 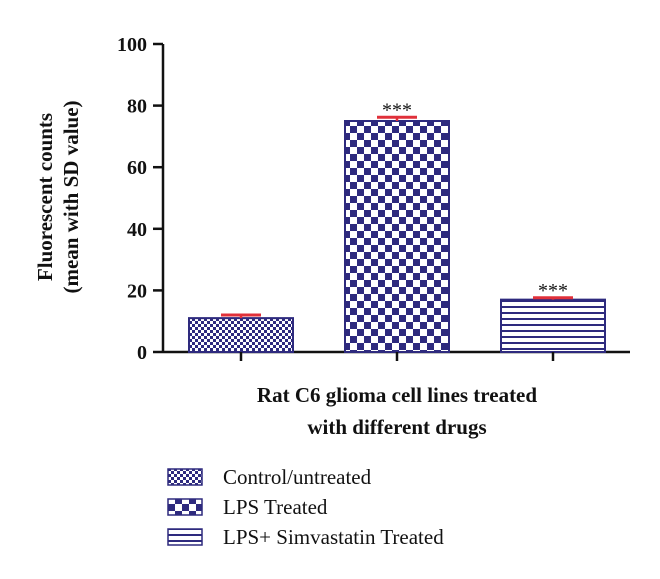 I want to click on y-tick-label: 40, so click(x=137, y=230).